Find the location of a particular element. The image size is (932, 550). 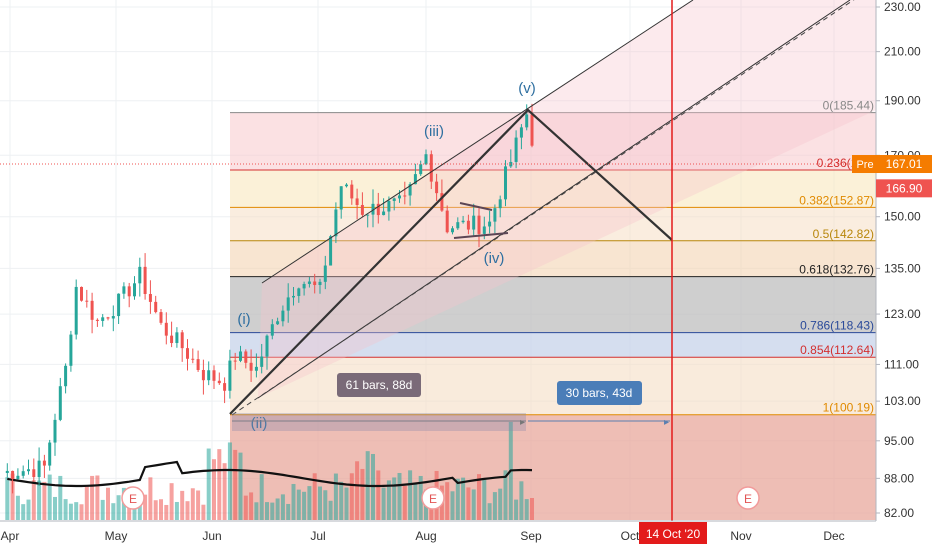

price-tick-label: 82.00 is located at coordinates (899, 513).